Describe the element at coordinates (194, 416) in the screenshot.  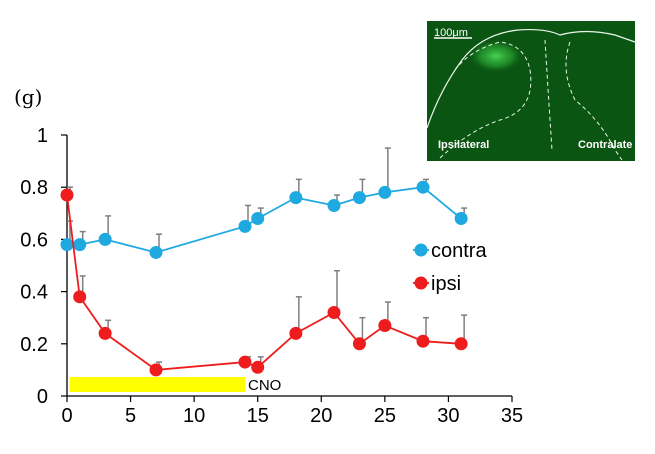
I see `x-tick-label: 10` at that location.